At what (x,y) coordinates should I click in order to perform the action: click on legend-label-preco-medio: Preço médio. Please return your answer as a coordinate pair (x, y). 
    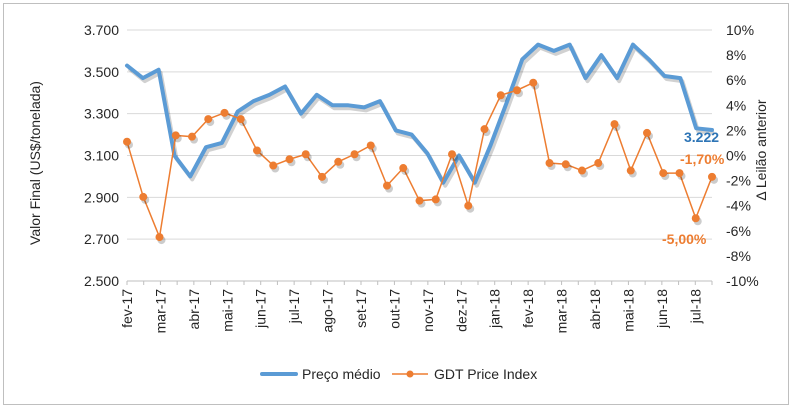
    Looking at the image, I should click on (341, 374).